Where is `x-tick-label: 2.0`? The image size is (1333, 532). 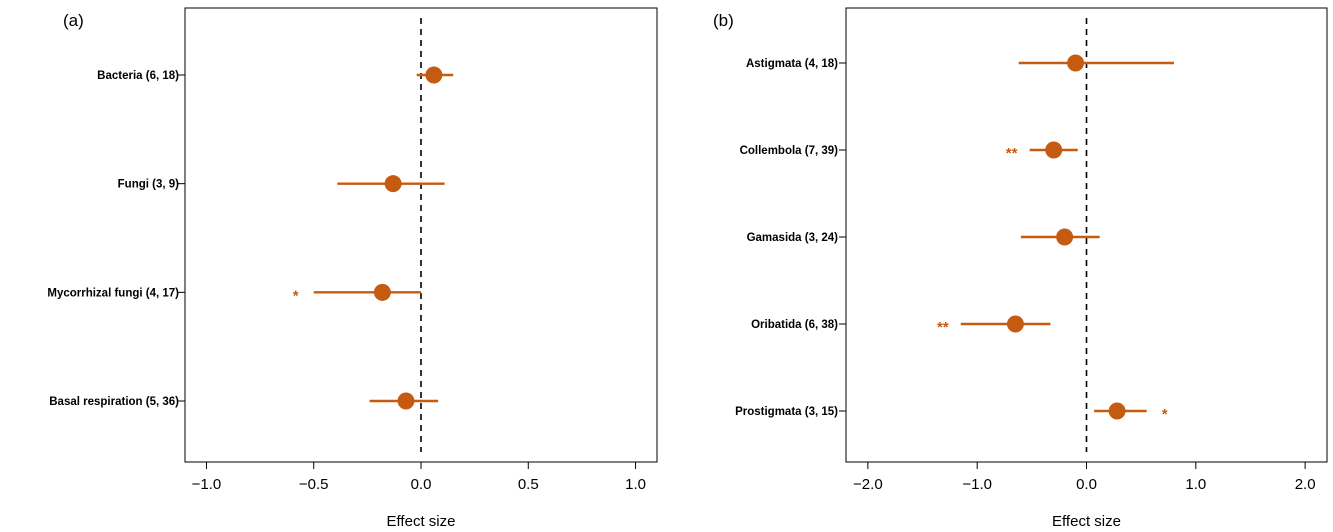 x-tick-label: 2.0 is located at coordinates (1305, 484).